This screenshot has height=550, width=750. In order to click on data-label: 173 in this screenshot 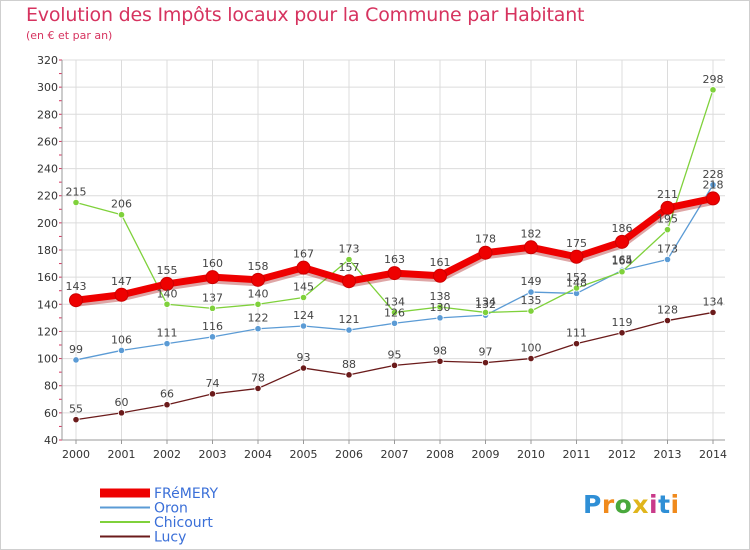, I will do `click(667, 249)`.